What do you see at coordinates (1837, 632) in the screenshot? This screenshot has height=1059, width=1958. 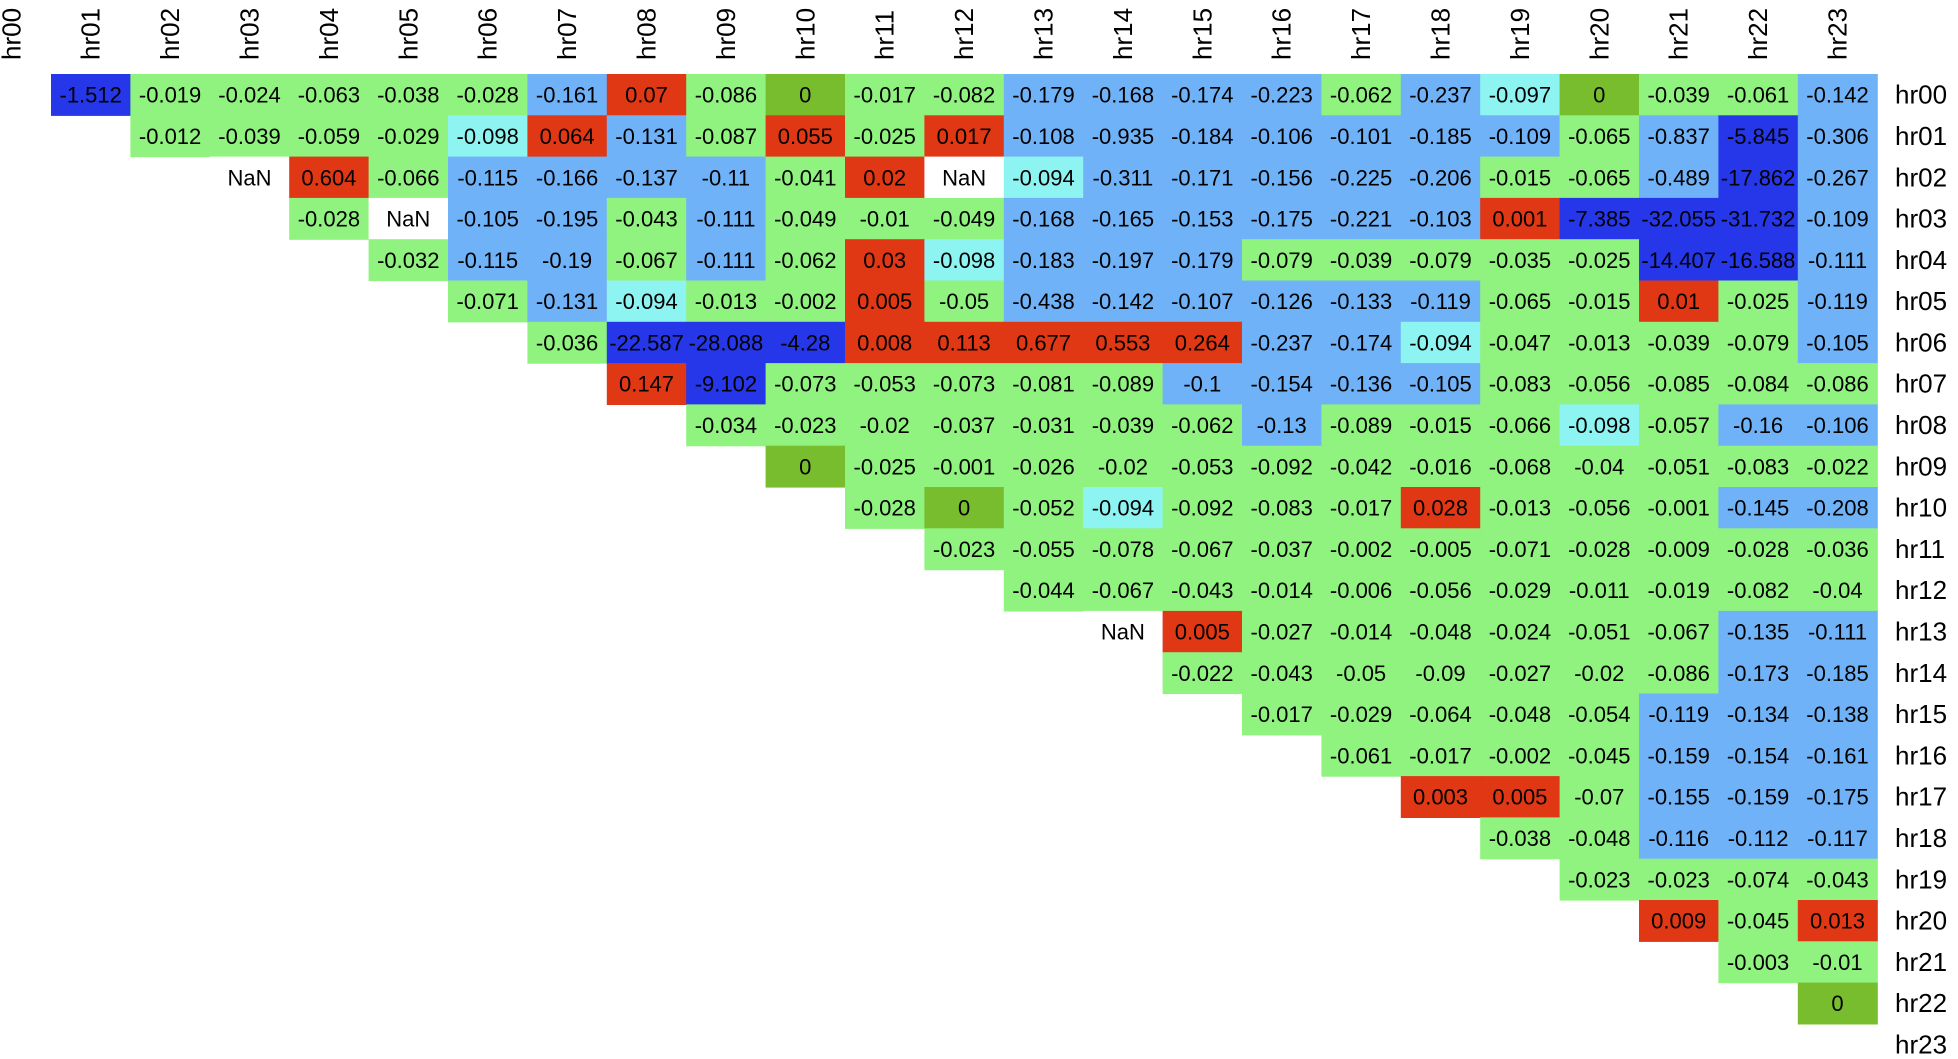 I see `cell-value-hr13-hr23: -0.111` at bounding box center [1837, 632].